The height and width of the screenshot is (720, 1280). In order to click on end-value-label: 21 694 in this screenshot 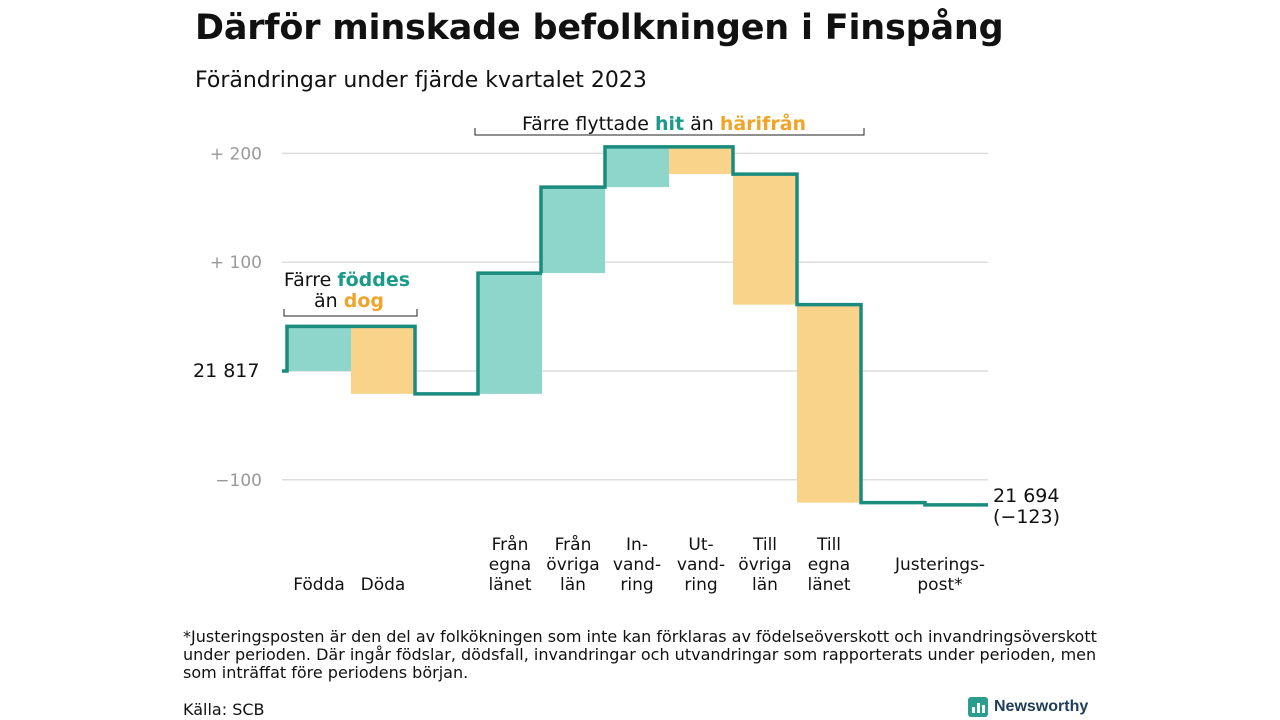, I will do `click(1026, 496)`.